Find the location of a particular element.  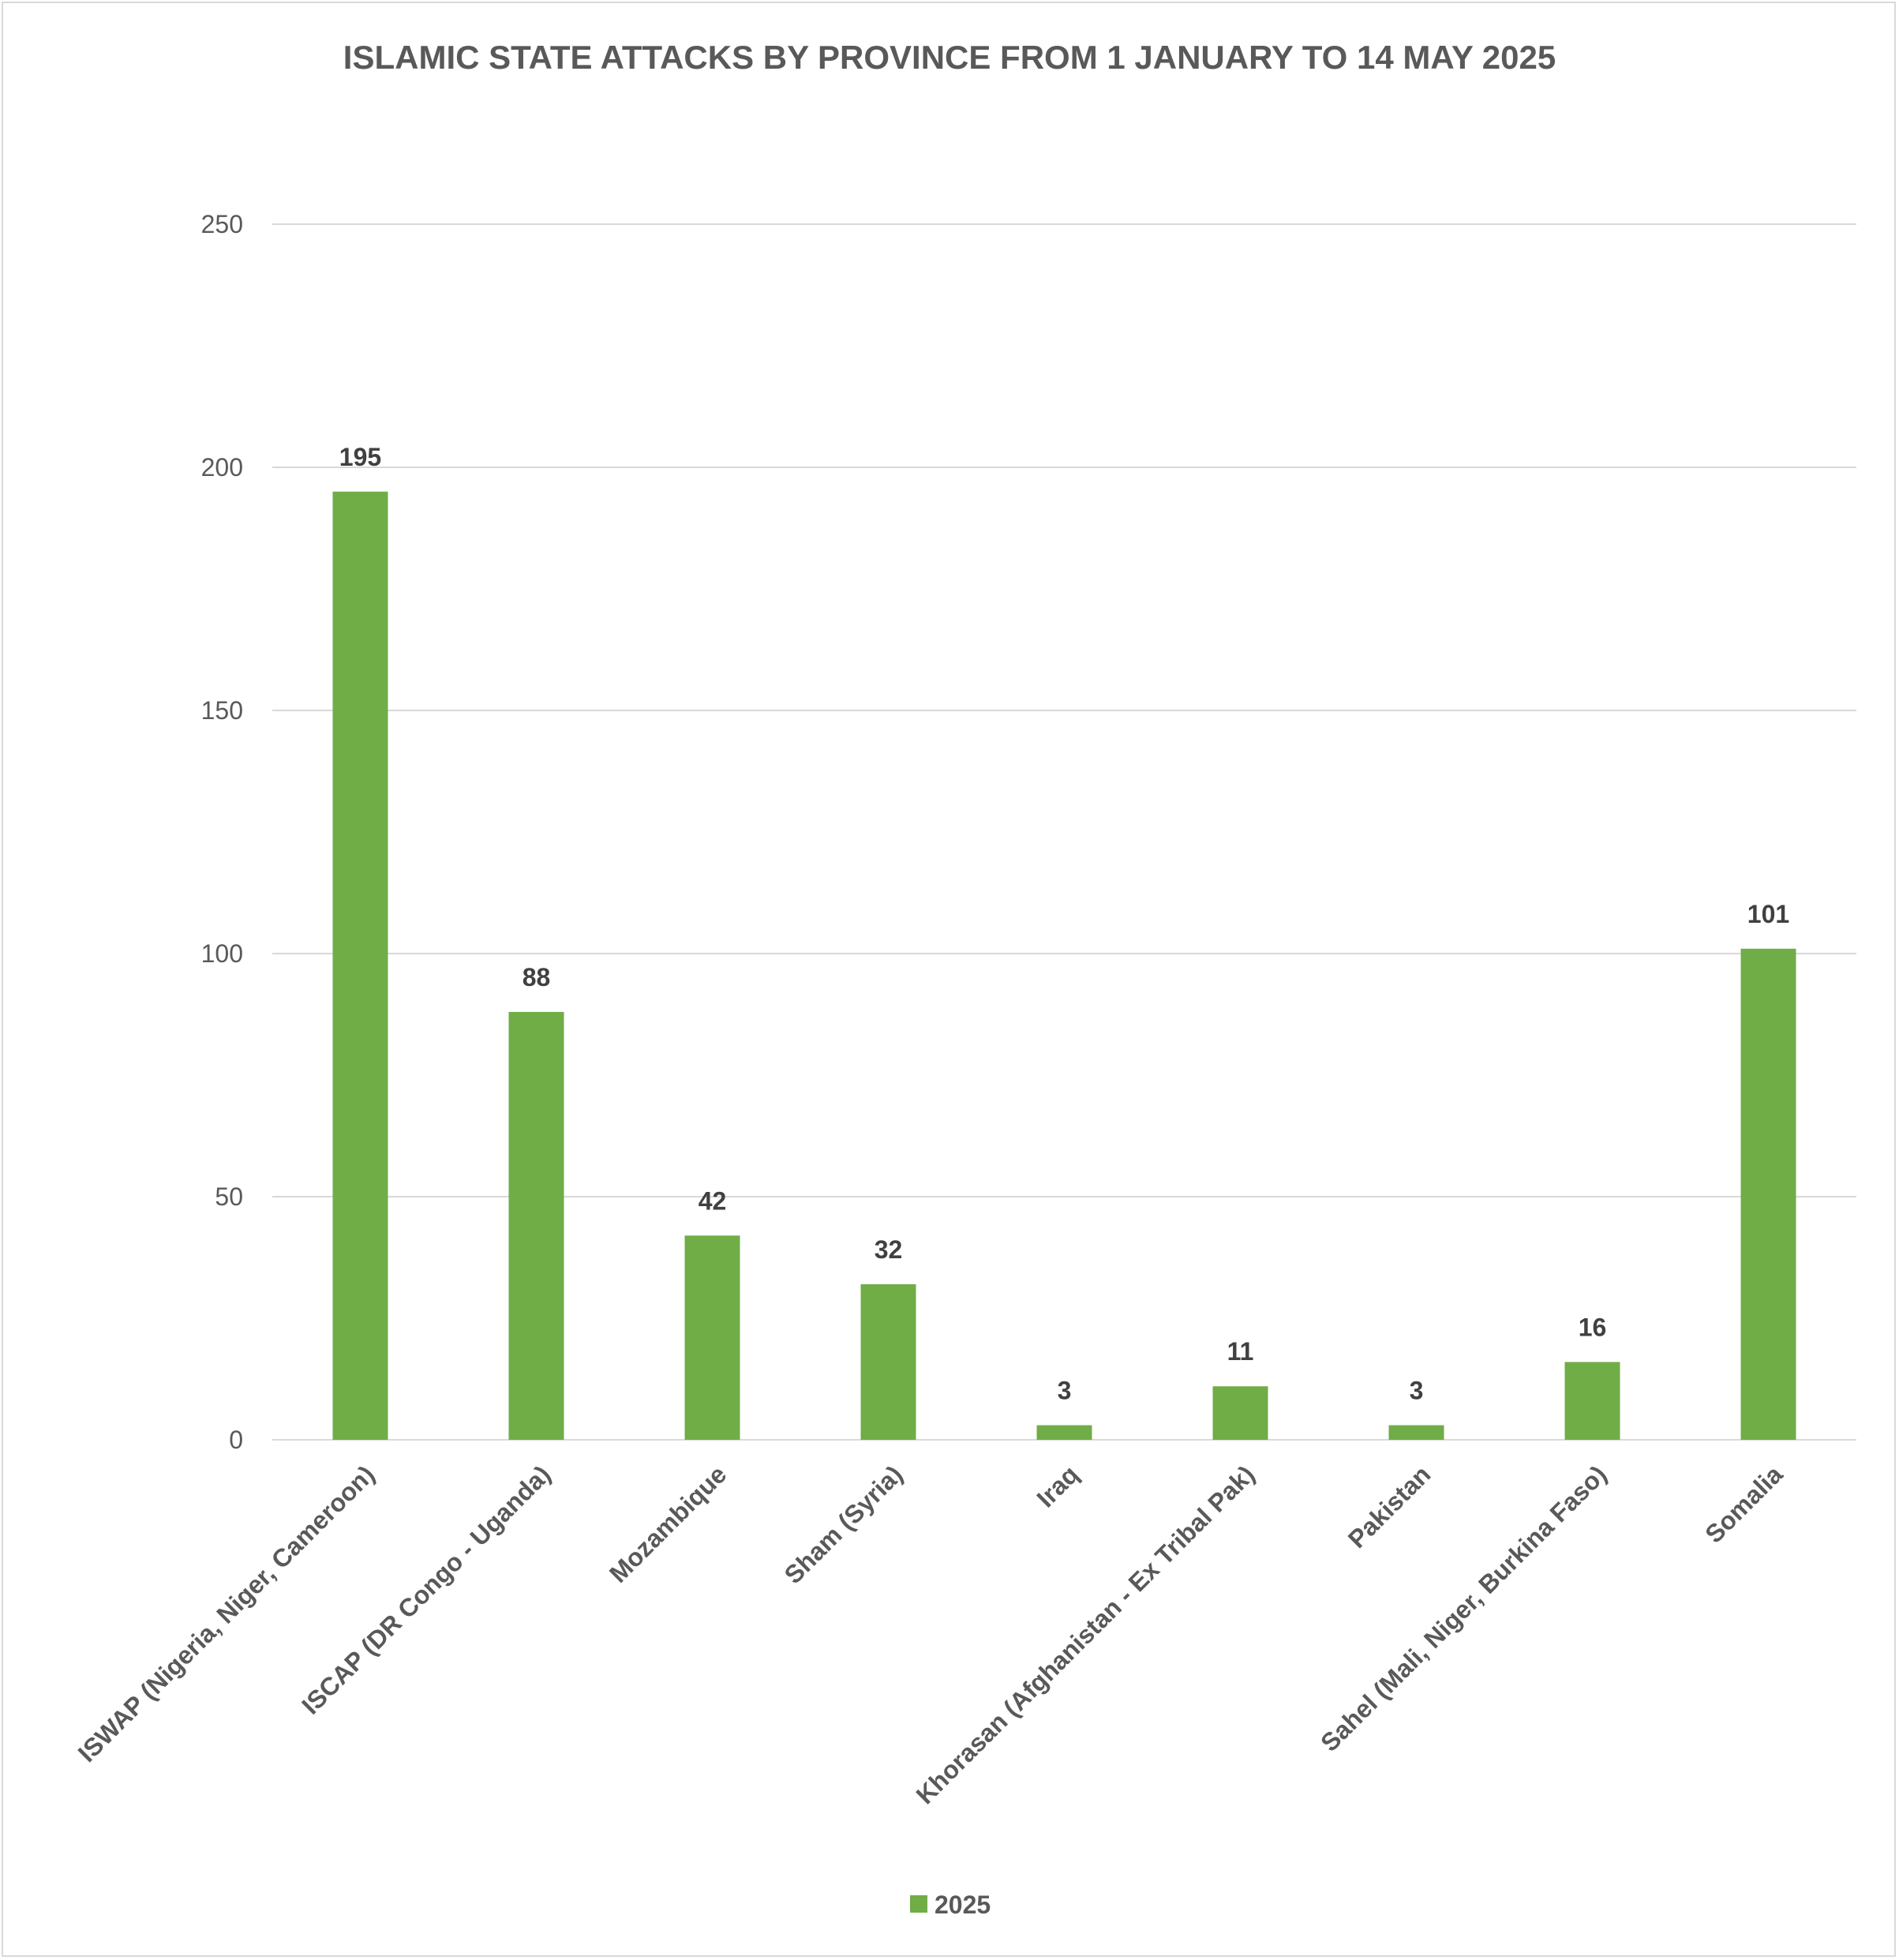

data-label-6: 3 is located at coordinates (1417, 1391).